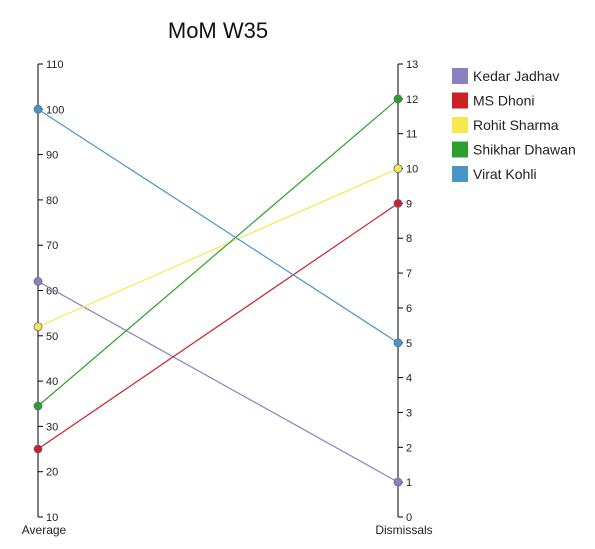 The image size is (595, 549). What do you see at coordinates (409, 344) in the screenshot?
I see `tick-label: 5` at bounding box center [409, 344].